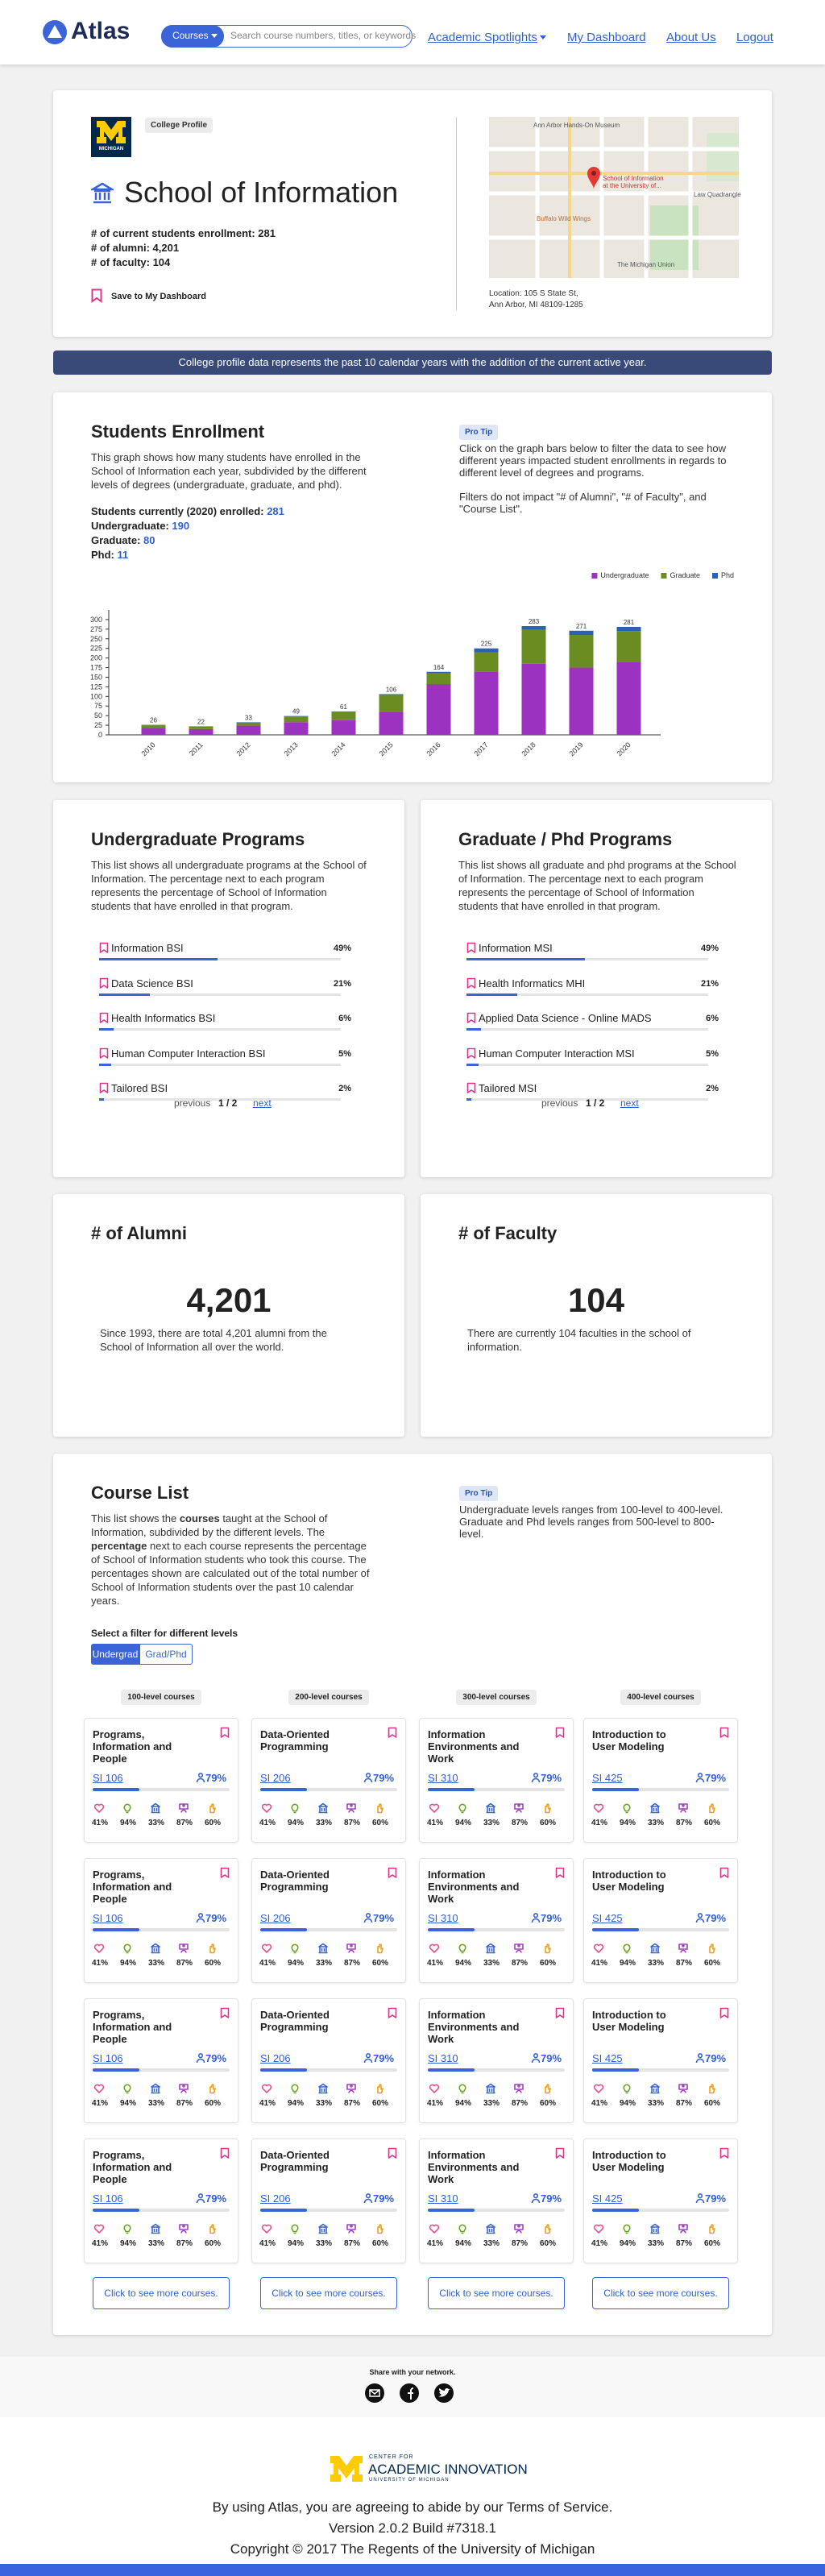 The width and height of the screenshot is (825, 2576). Describe the element at coordinates (482, 37) in the screenshot. I see `nav-link: Academic Spotlights` at that location.